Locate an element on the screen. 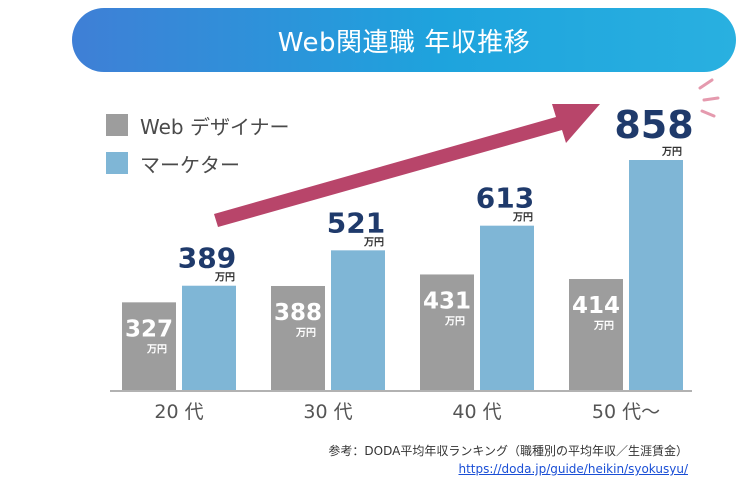  label-designer-unit-0: 万円 is located at coordinates (156, 349).